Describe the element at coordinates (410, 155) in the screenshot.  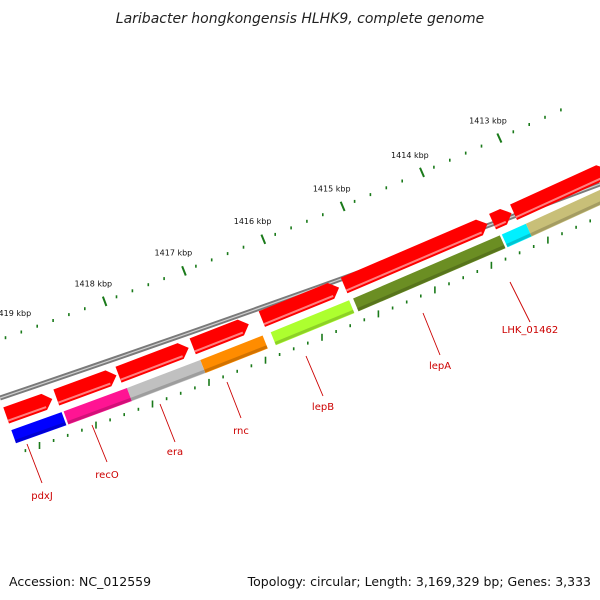
I see `scale-tick-label: 1414 kbp` at that location.